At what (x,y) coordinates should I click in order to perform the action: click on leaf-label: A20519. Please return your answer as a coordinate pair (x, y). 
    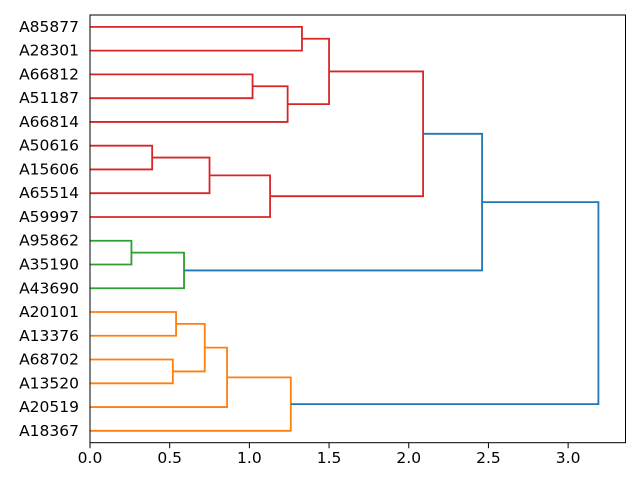
    Looking at the image, I should click on (49, 407).